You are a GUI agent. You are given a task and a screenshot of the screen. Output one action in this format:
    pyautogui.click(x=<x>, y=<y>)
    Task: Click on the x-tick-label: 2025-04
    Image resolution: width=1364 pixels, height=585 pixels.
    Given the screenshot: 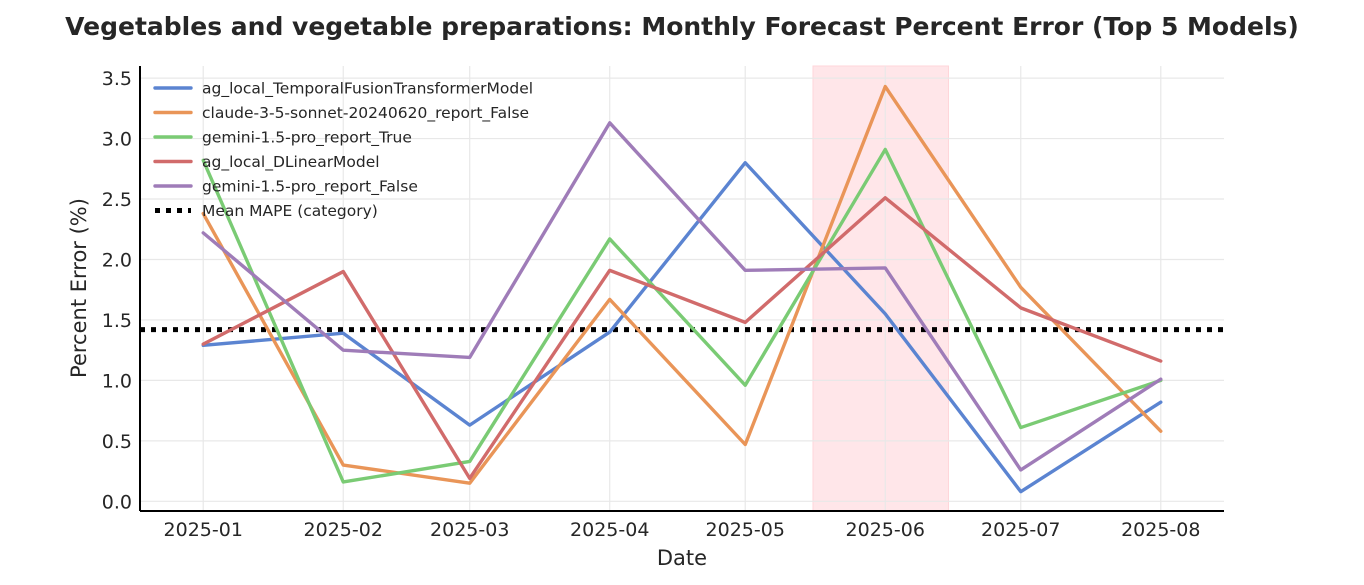 What is the action you would take?
    pyautogui.click(x=609, y=530)
    